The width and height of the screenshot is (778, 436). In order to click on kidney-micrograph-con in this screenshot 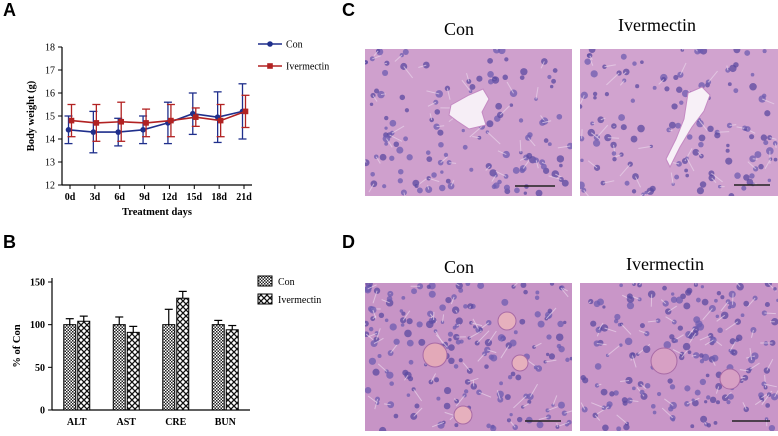, I will do `click(468, 357)`.